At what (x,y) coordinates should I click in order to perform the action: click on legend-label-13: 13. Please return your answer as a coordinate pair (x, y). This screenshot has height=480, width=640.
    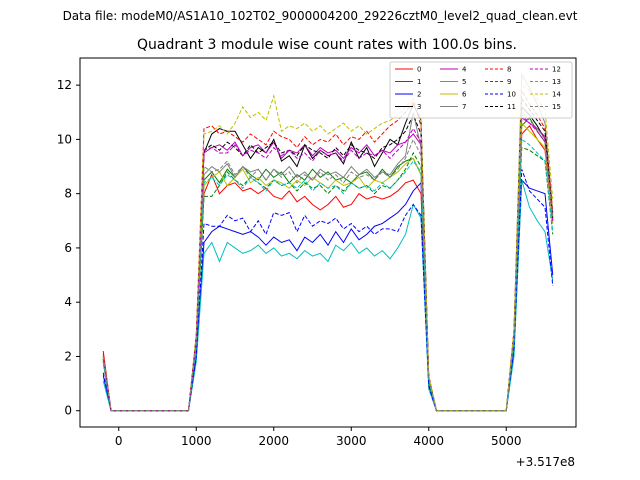
    Looking at the image, I should click on (556, 82).